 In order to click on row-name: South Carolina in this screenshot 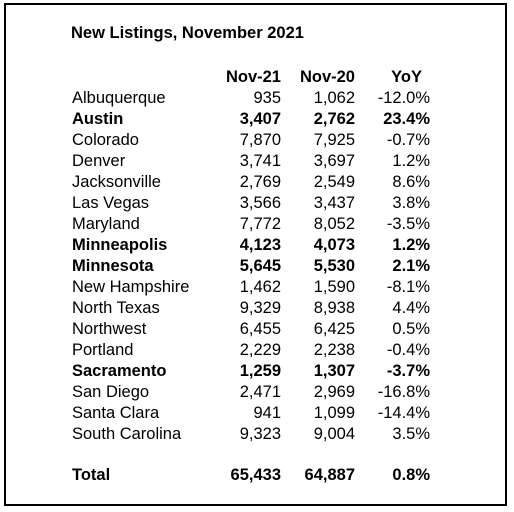, I will do `click(127, 434)`.